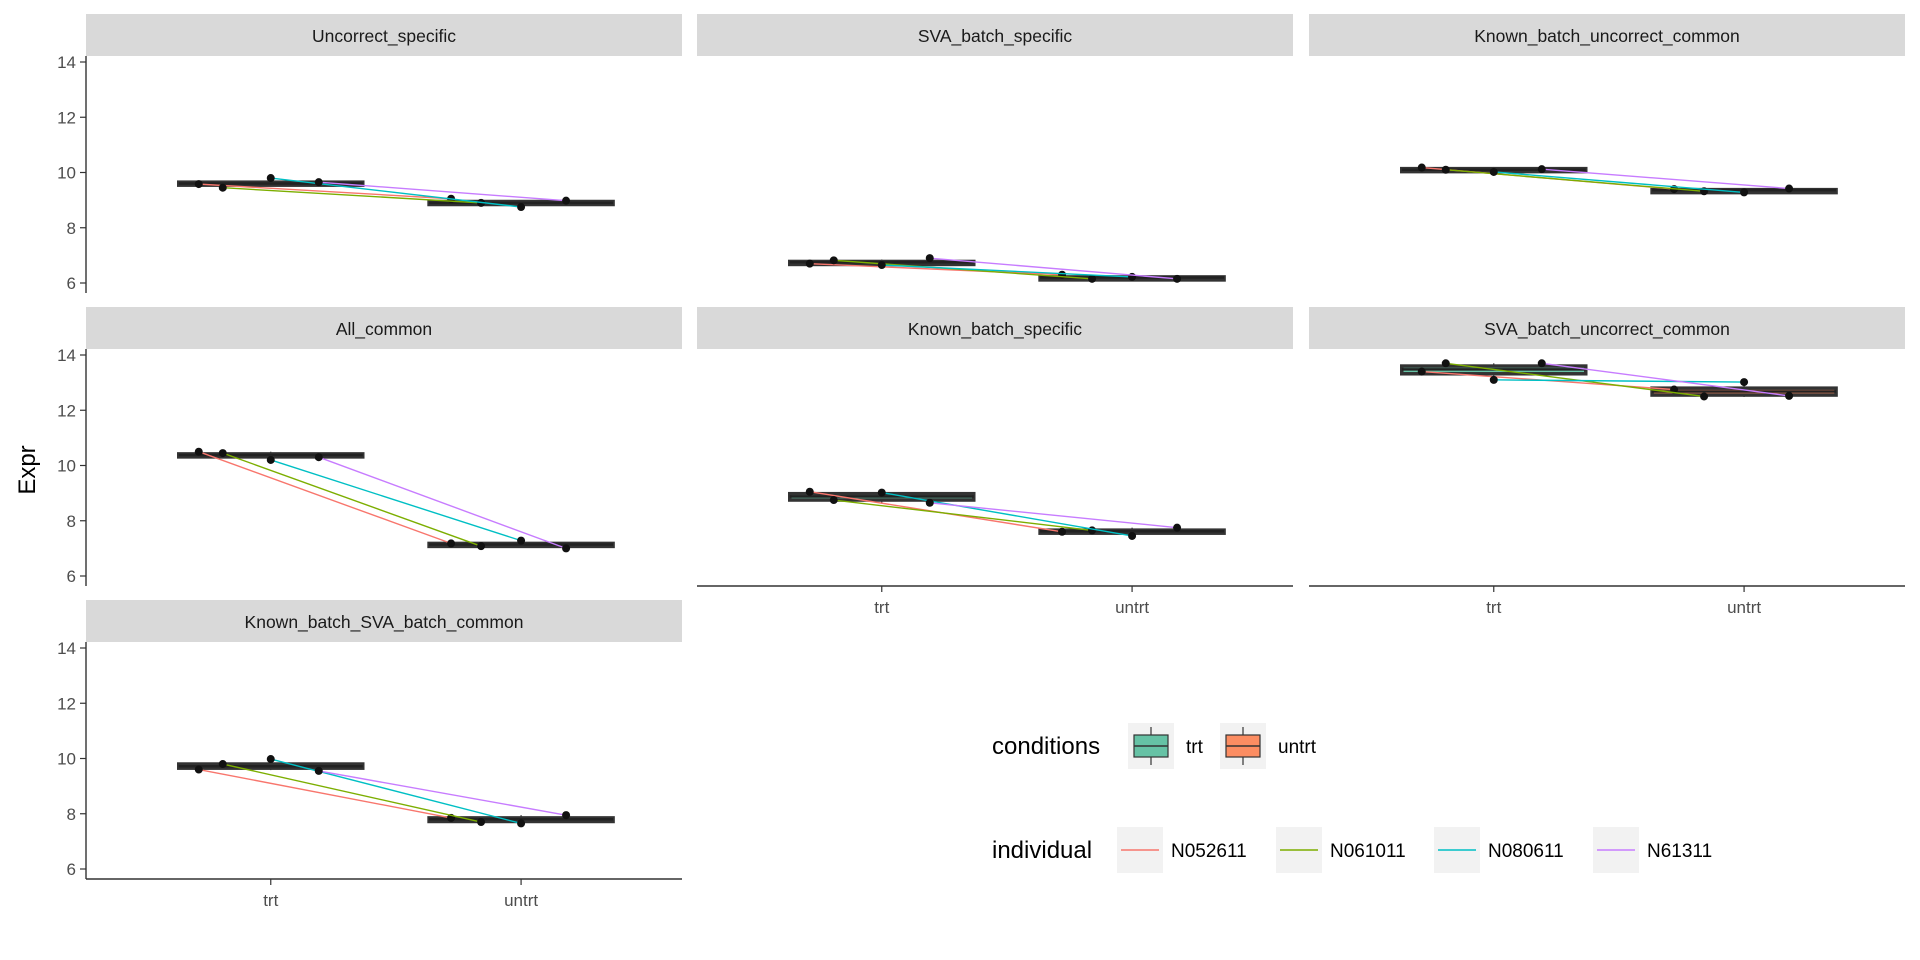  I want to click on panel-2: SVA_batch_specific, so click(995, 148).